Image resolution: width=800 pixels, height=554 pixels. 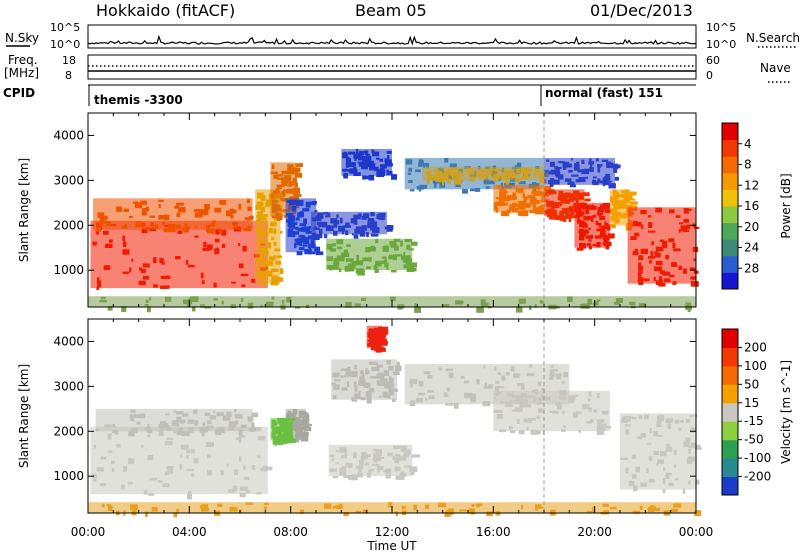 What do you see at coordinates (165, 10) in the screenshot?
I see `station-title: Hokkaido (fitACF)` at bounding box center [165, 10].